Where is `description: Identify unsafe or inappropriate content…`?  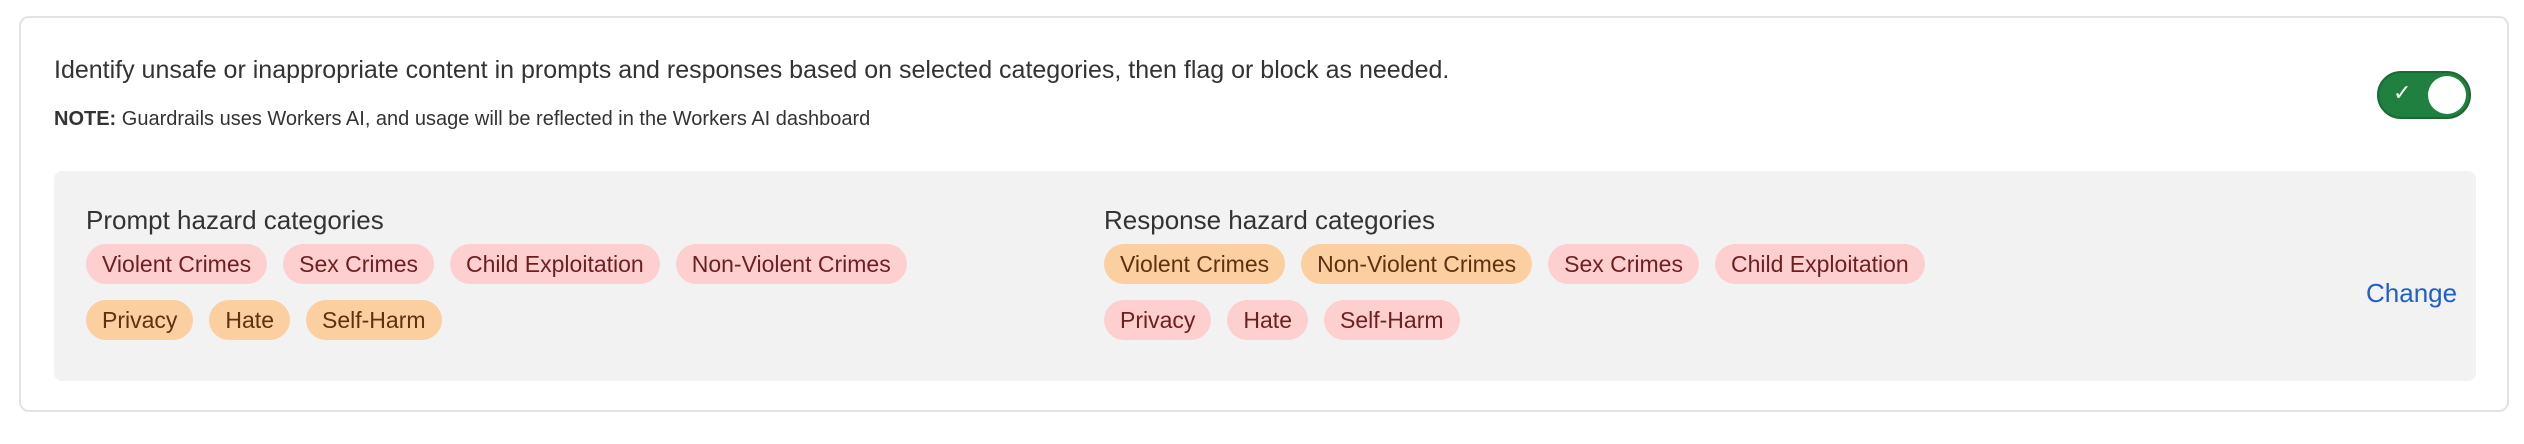
description: Identify unsafe or inappropriate content… is located at coordinates (752, 70).